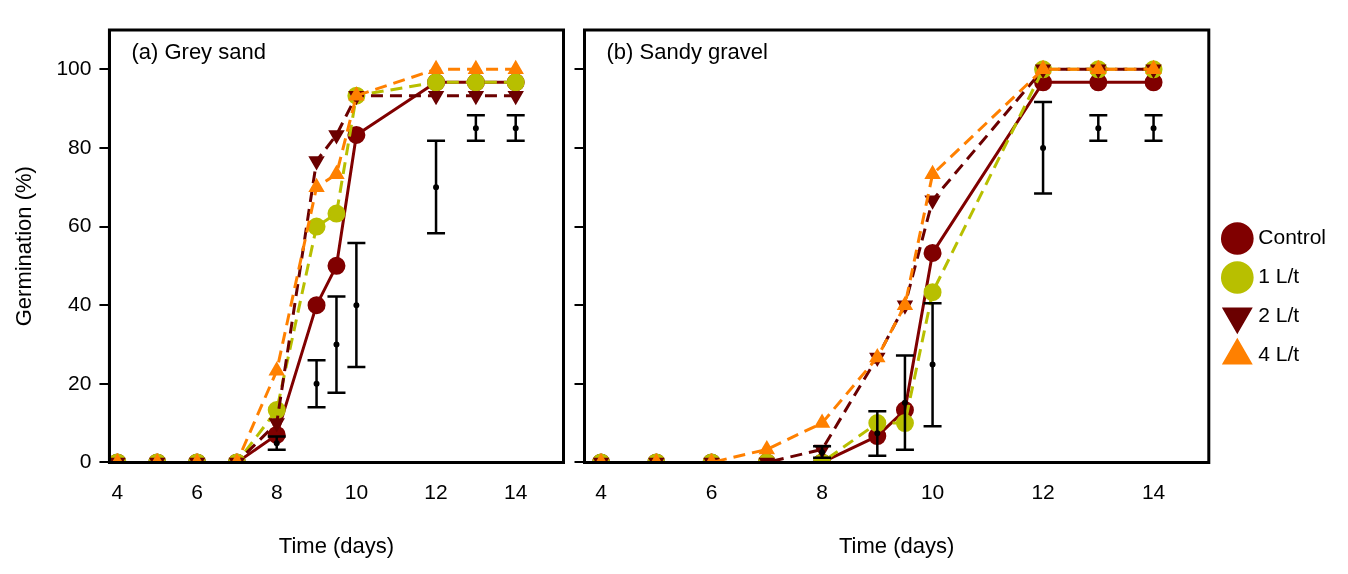 Image resolution: width=1348 pixels, height=574 pixels. Describe the element at coordinates (1279, 354) in the screenshot. I see `legend-label: 4 L/t` at that location.